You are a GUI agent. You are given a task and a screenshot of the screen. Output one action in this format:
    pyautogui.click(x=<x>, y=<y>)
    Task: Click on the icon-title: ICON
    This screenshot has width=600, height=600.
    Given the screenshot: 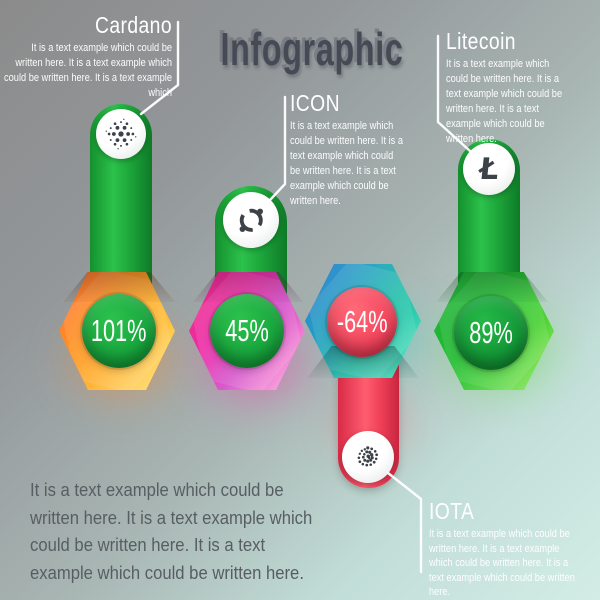 What is the action you would take?
    pyautogui.click(x=315, y=103)
    